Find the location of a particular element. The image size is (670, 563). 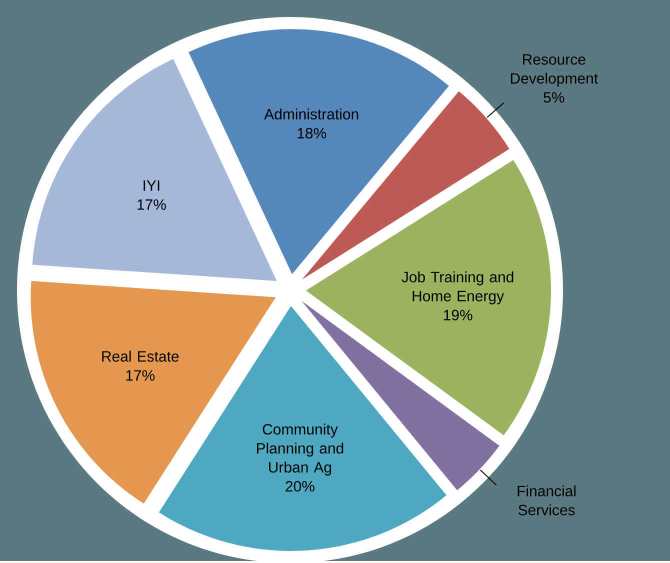

slice-label: Job Training and Home Energy is located at coordinates (458, 287).